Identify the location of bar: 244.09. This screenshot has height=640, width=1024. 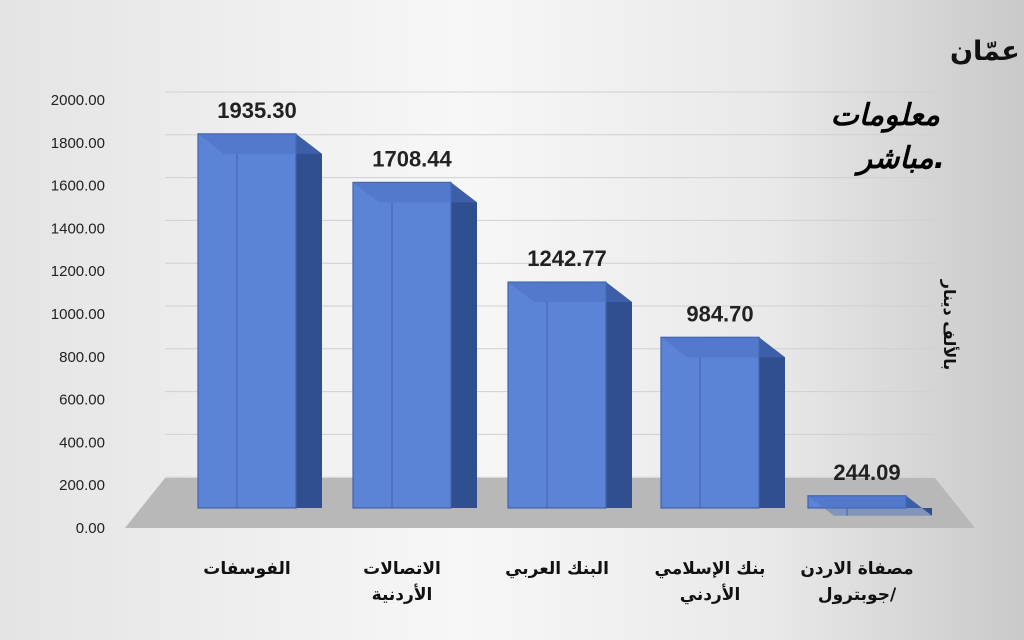
(869, 488).